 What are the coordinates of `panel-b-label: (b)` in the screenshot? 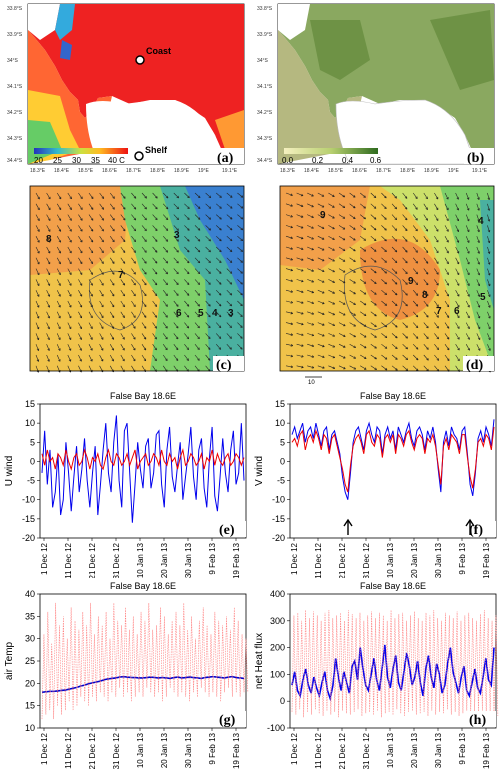 It's located at (475, 158).